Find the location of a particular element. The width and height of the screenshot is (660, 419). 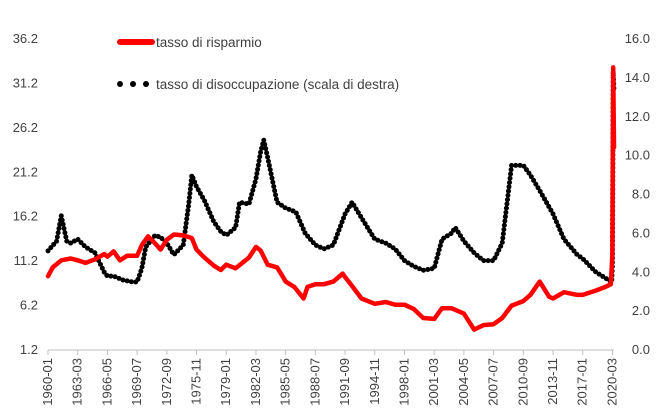

x-tick-label: 2010-09 is located at coordinates (522, 382).